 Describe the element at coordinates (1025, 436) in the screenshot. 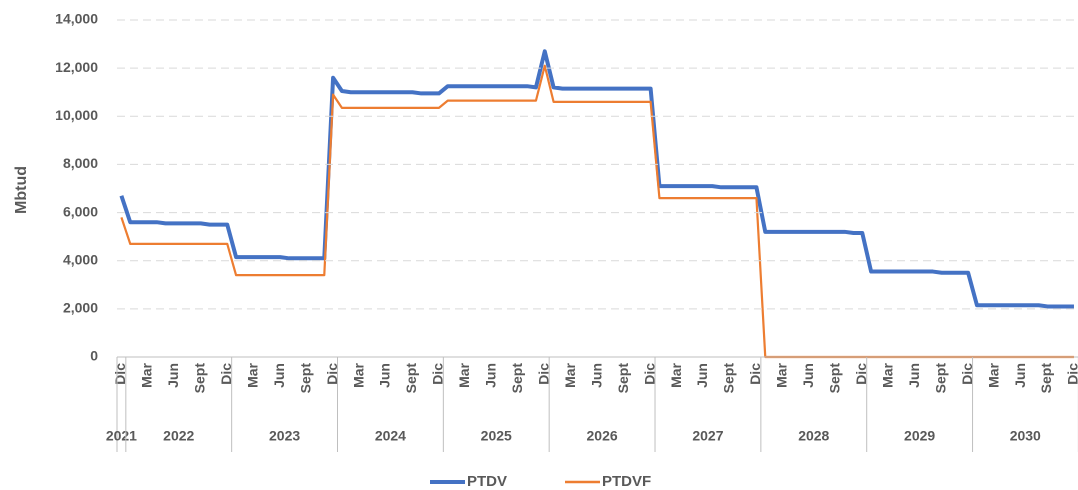

I see `year-label: 2030` at that location.